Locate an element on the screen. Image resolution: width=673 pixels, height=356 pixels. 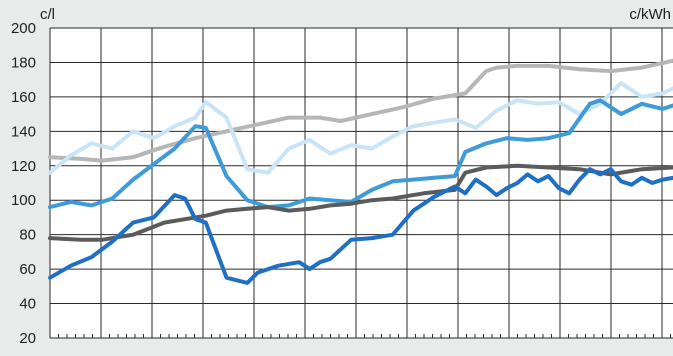
y-tick-label: 100 is located at coordinates (23, 200).